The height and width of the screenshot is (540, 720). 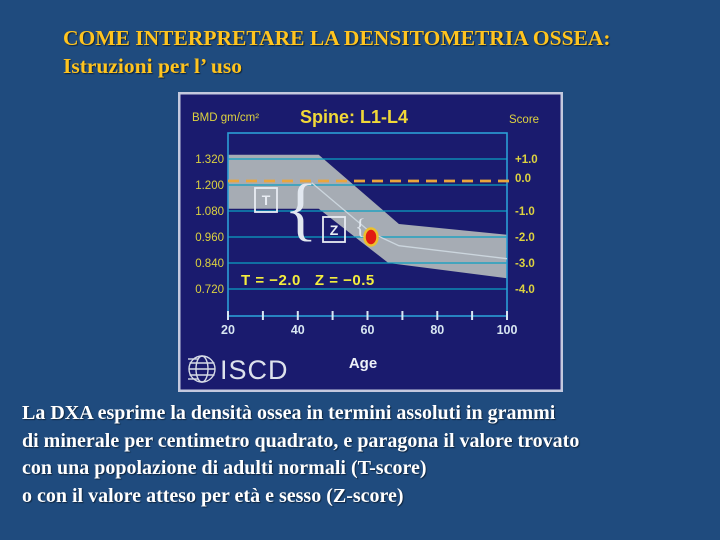 What do you see at coordinates (360, 226) in the screenshot?
I see `z-span-brace: {` at bounding box center [360, 226].